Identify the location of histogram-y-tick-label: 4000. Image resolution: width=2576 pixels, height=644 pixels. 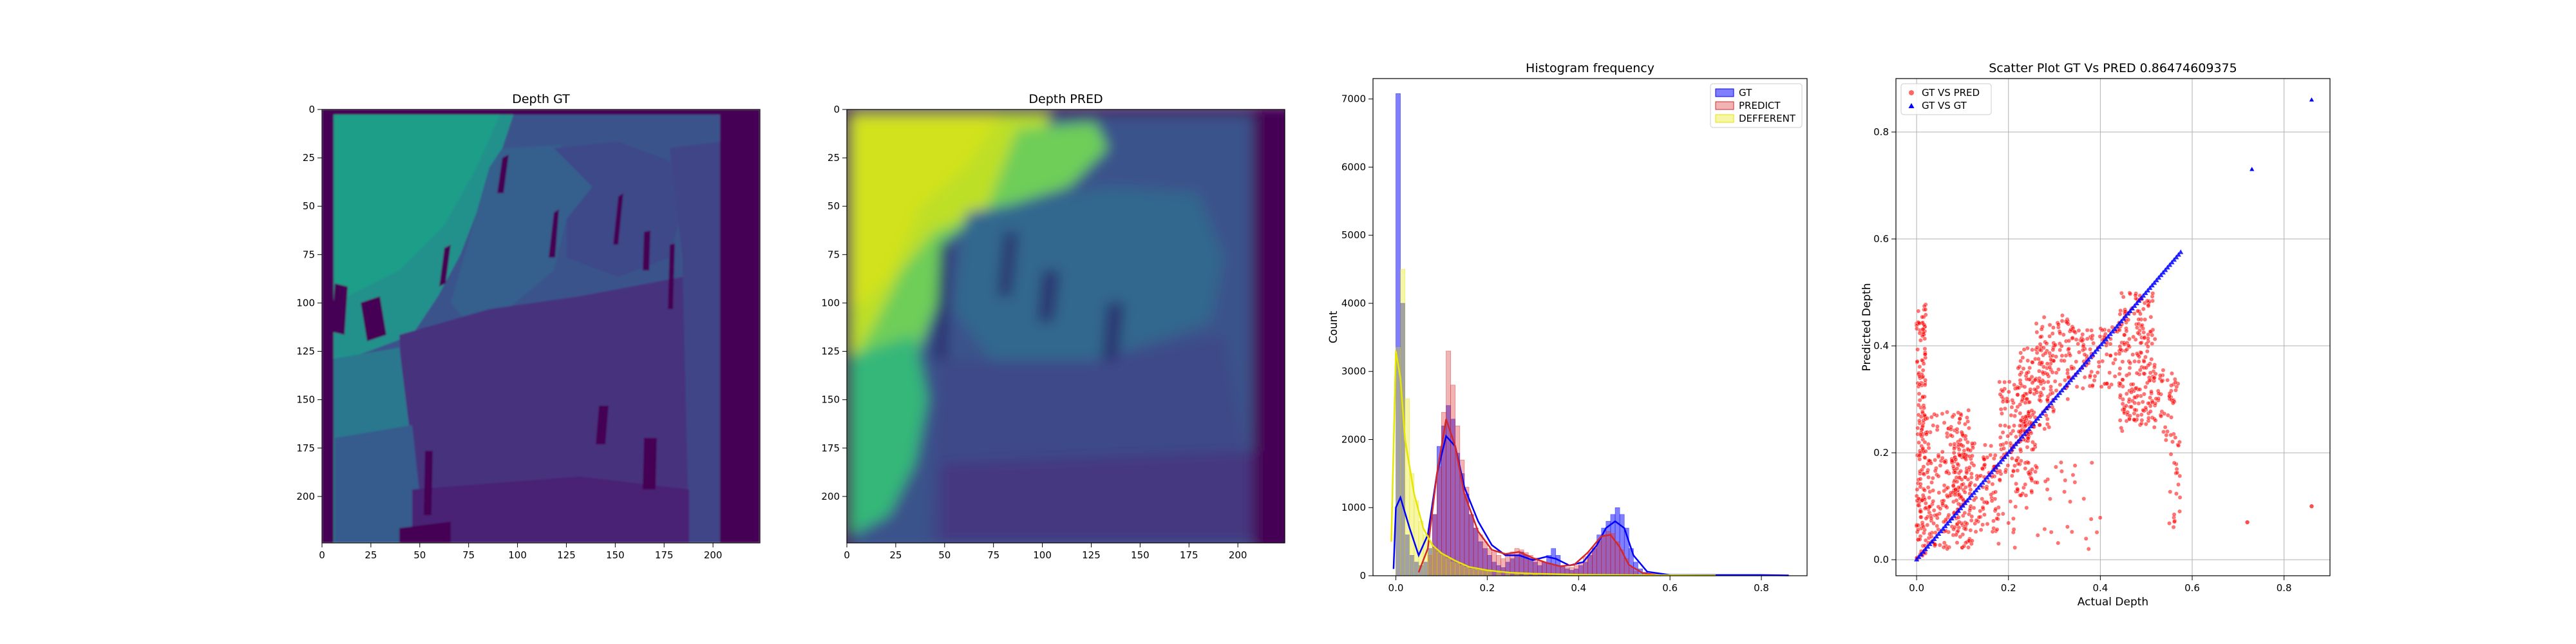
(1353, 303).